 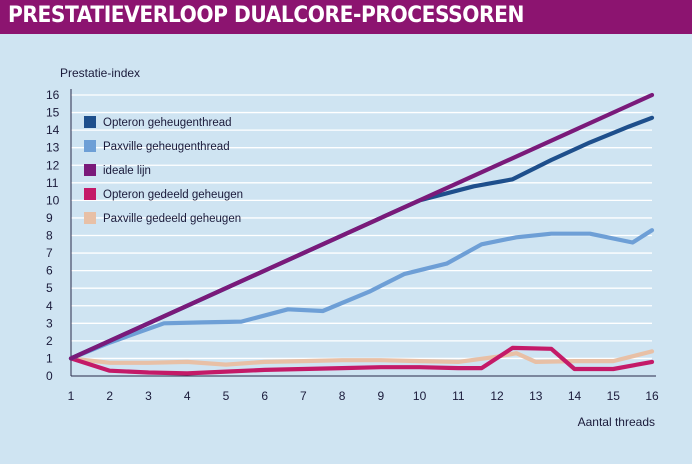 What do you see at coordinates (575, 396) in the screenshot?
I see `x-tick-label: 14` at bounding box center [575, 396].